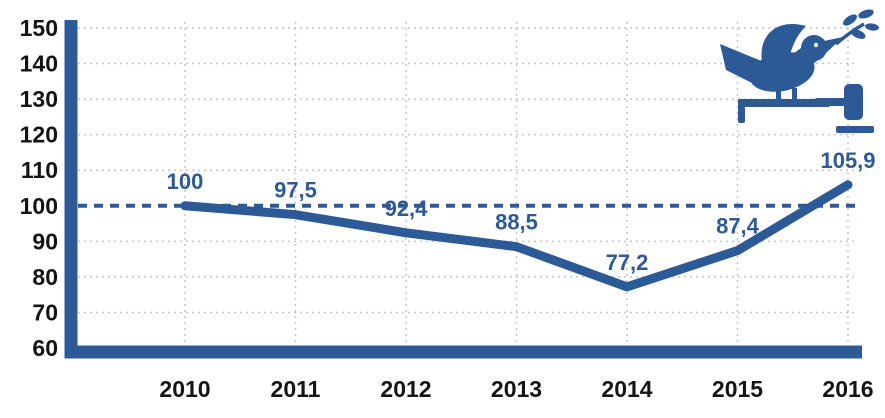 The height and width of the screenshot is (418, 885). Describe the element at coordinates (853, 102) in the screenshot. I see `gavel-head` at that location.